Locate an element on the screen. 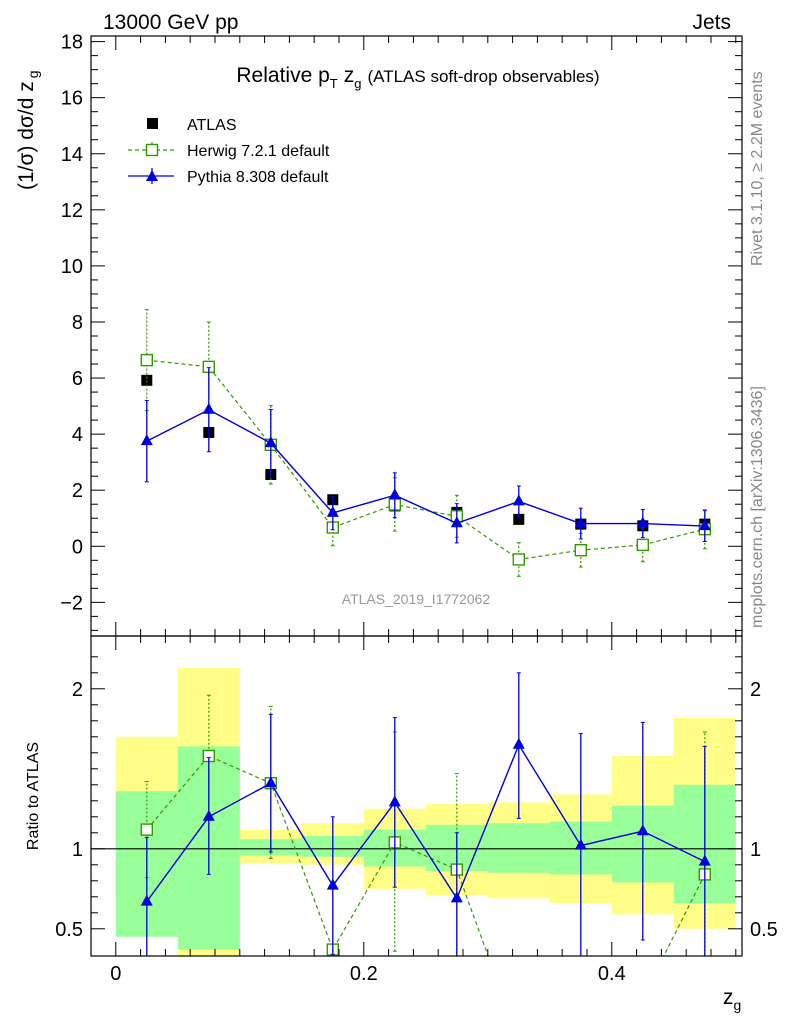 This screenshot has height=1024, width=786. legend-label-pythia: Pythia 8.308 default is located at coordinates (258, 177).